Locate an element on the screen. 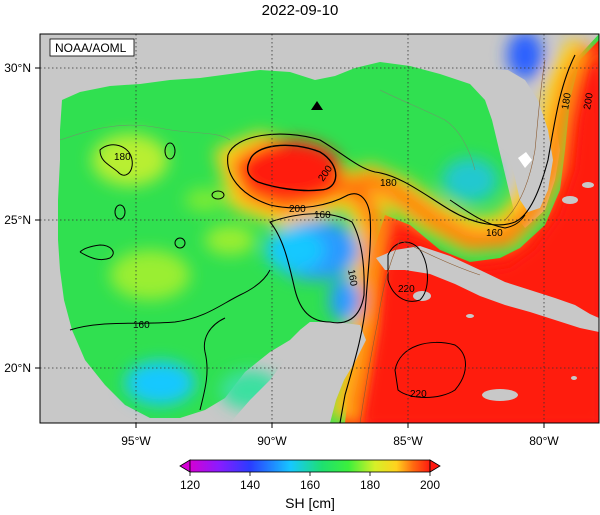 The height and width of the screenshot is (515, 600). florida-land is located at coordinates (511, 141).